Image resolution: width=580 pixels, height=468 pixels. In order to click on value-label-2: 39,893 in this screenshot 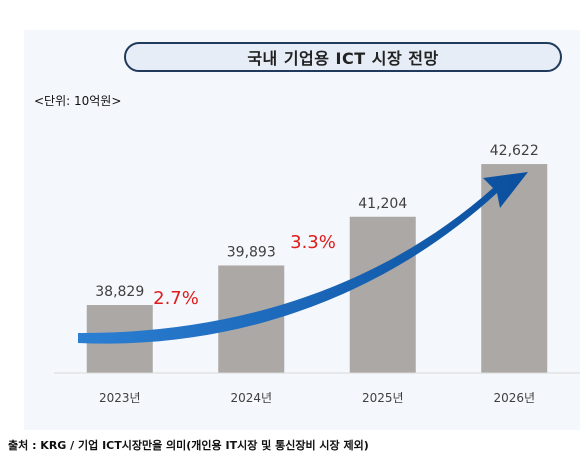, I will do `click(251, 252)`.